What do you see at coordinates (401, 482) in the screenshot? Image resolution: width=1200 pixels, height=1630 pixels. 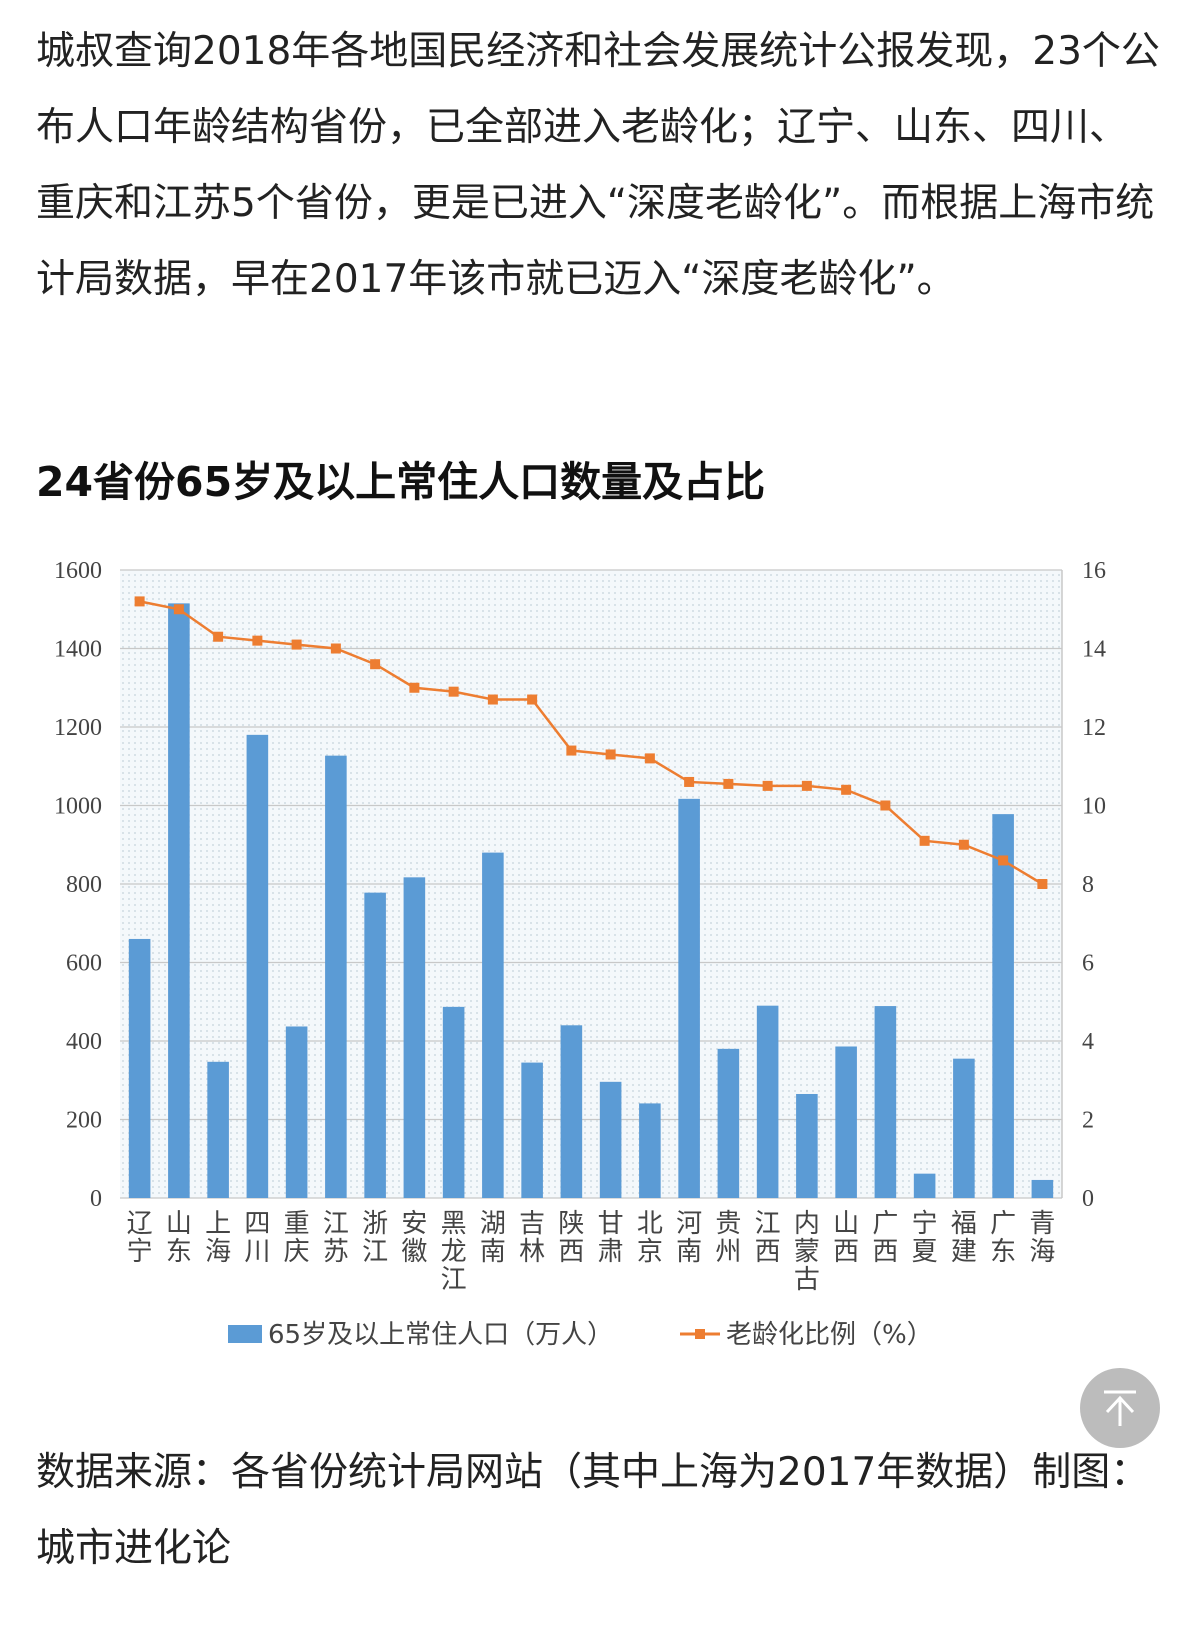 I see `chart-heading: 24省份65岁及以上常住人口数量及占比` at bounding box center [401, 482].